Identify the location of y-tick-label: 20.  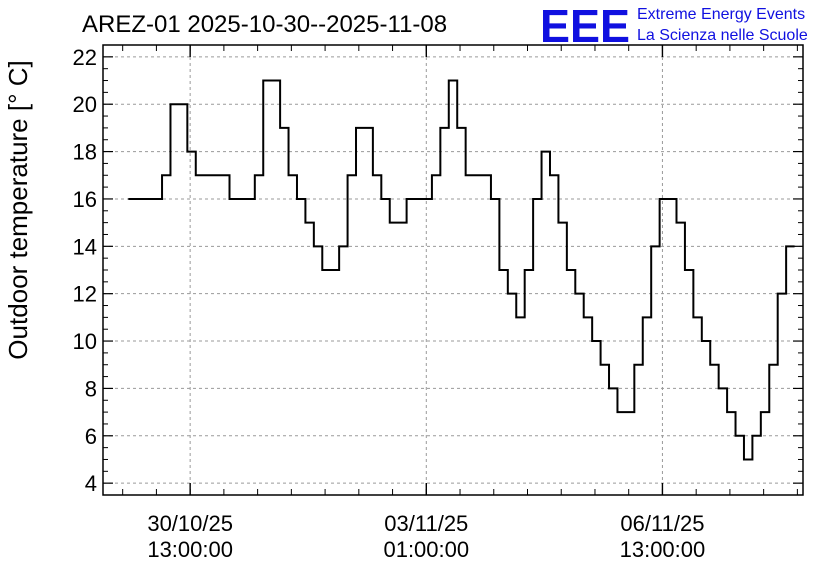
(85, 104).